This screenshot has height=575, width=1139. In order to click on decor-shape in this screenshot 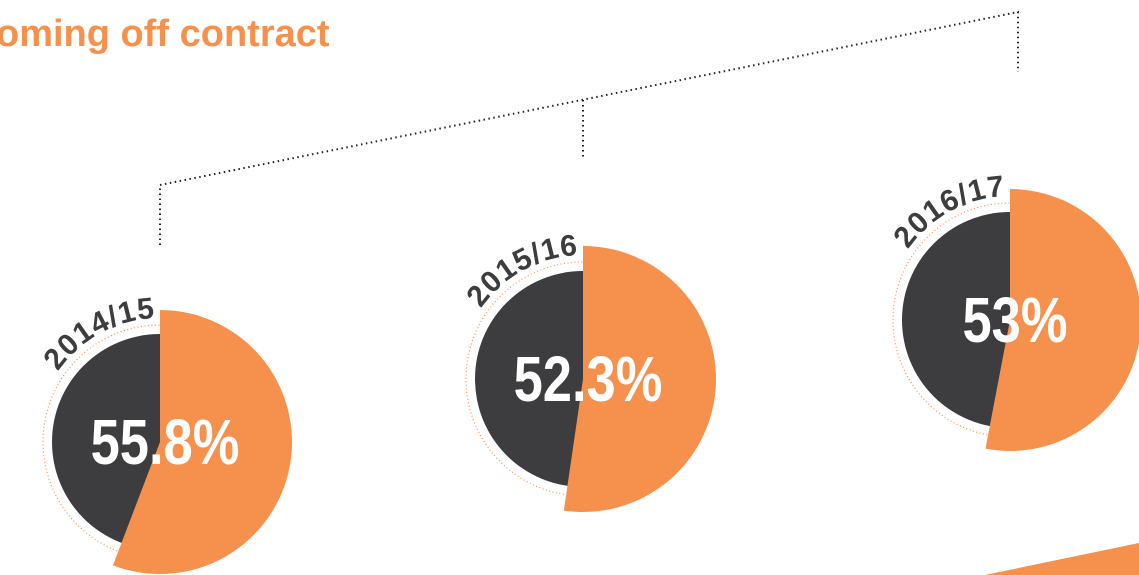, I will do `click(1062, 559)`.